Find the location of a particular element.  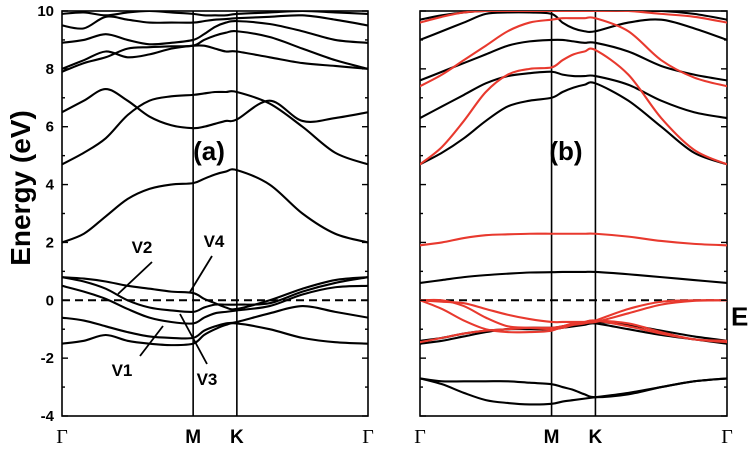

band-annotation: V3 is located at coordinates (207, 379).